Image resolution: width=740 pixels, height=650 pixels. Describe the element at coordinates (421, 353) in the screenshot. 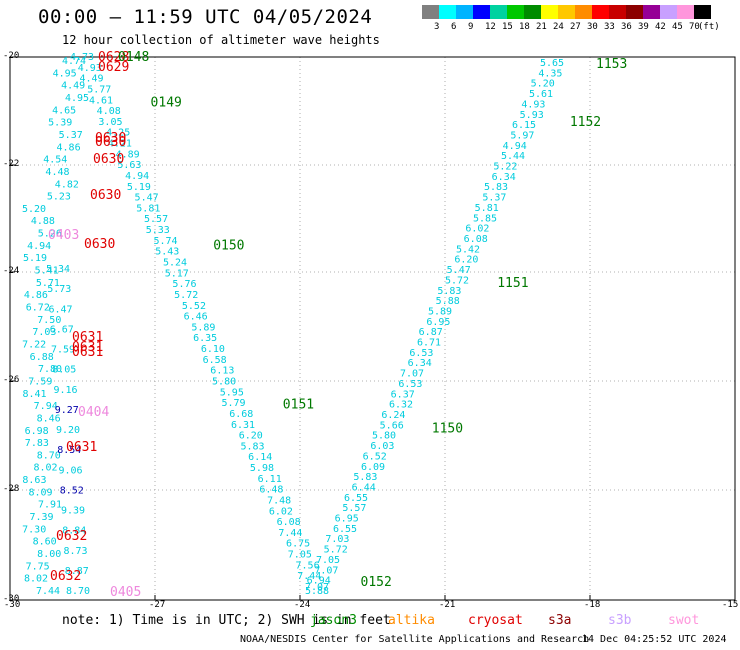

I see `wave-height-value: 6.53` at that location.